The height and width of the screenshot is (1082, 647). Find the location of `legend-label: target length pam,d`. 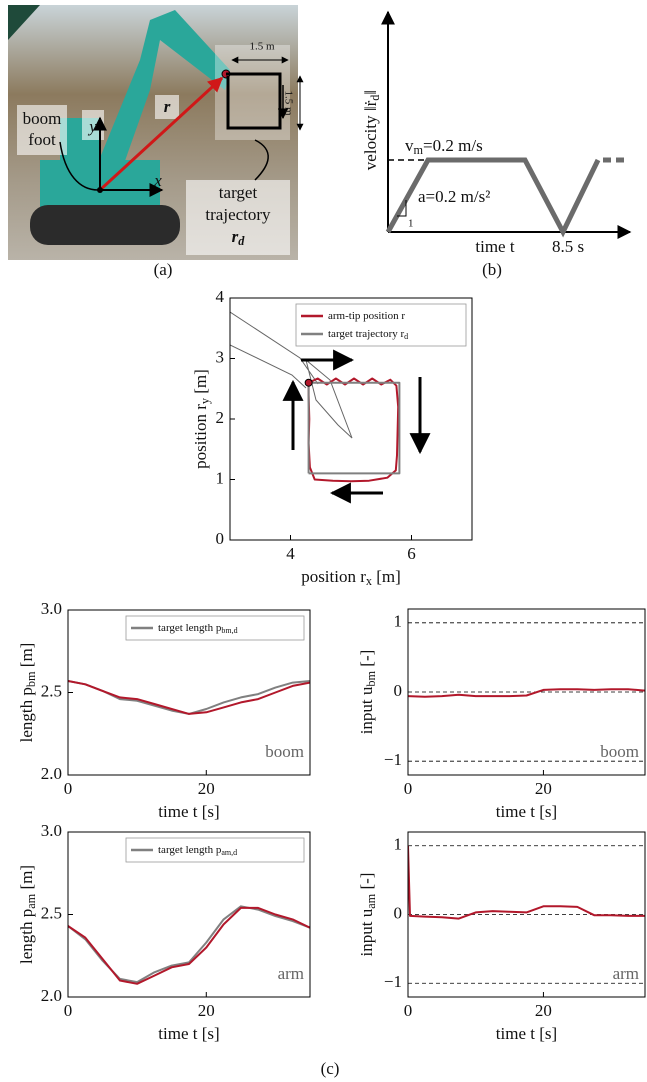

legend-label: target length pam,d is located at coordinates (197, 850).